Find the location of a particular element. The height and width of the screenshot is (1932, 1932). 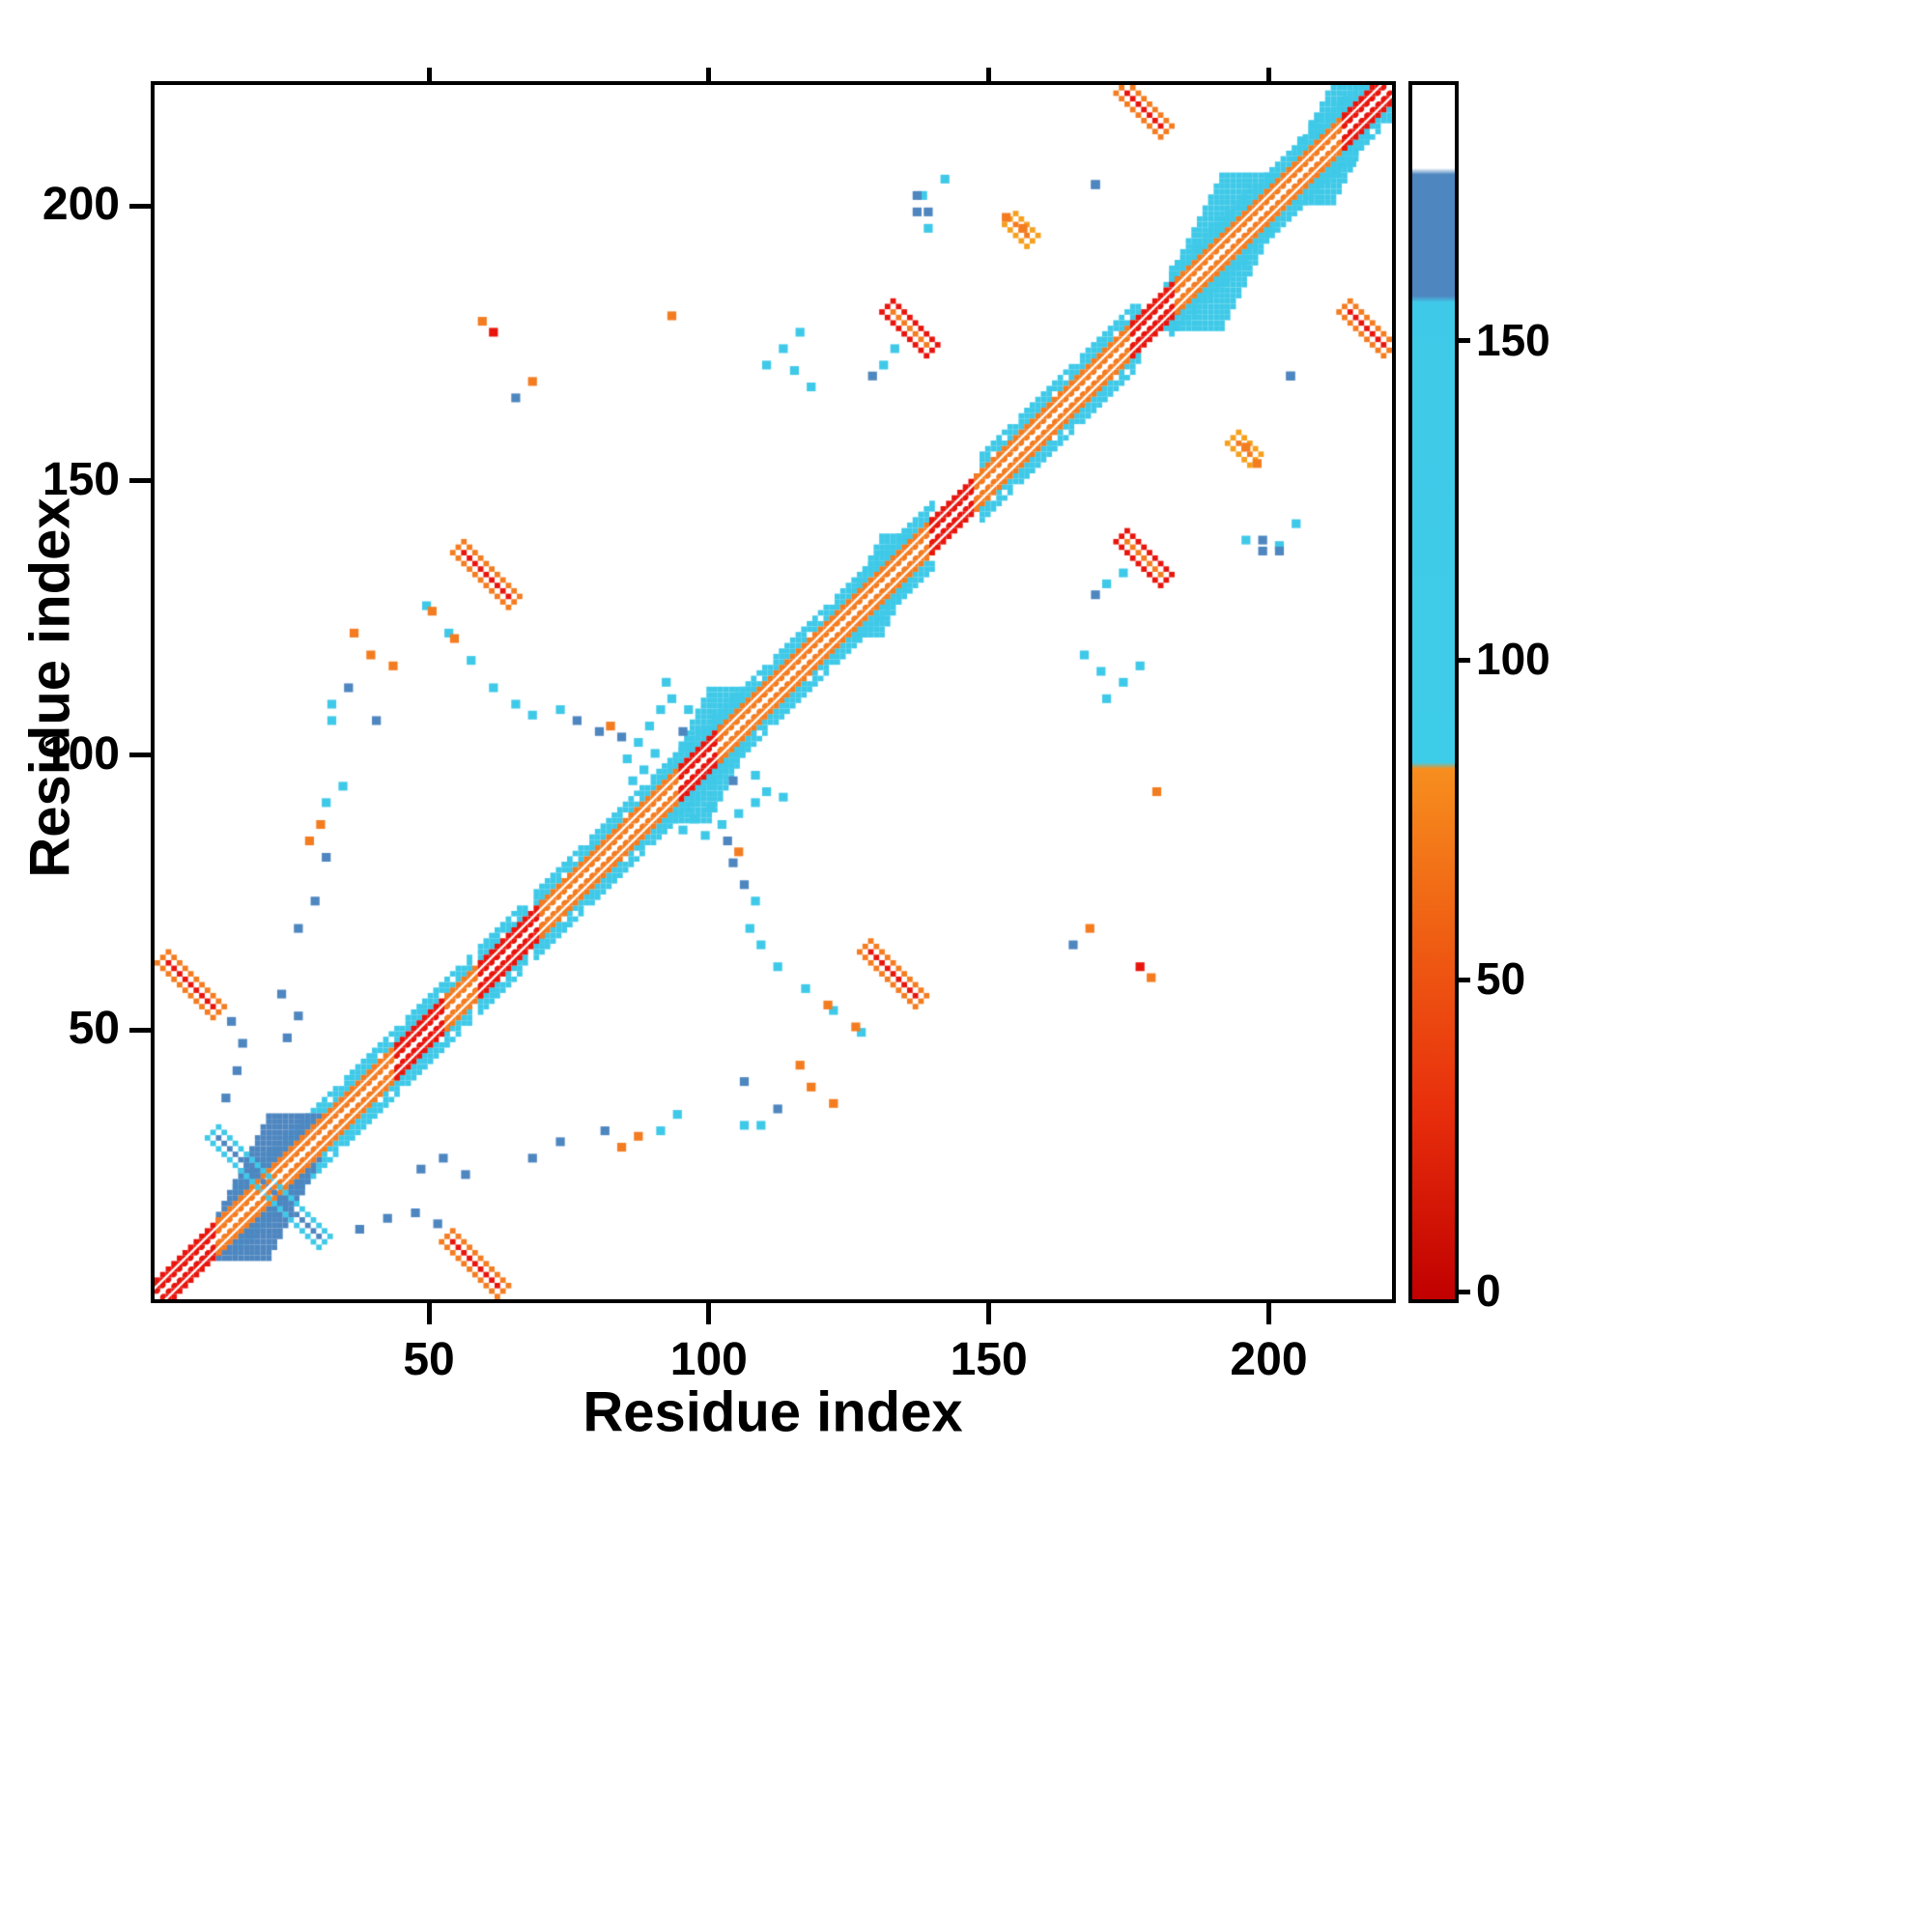

y-tick-label: 50 is located at coordinates (94, 1029).